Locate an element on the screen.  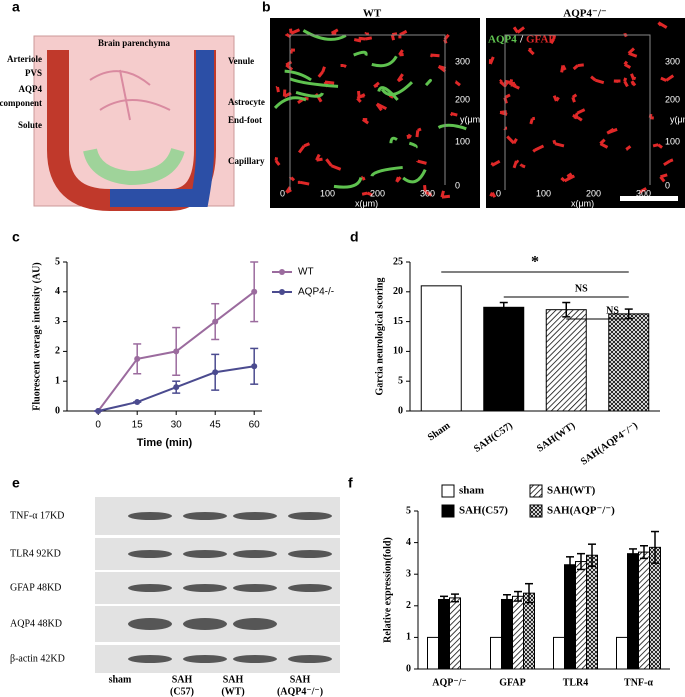
box-edge is located at coordinates (367, 112).